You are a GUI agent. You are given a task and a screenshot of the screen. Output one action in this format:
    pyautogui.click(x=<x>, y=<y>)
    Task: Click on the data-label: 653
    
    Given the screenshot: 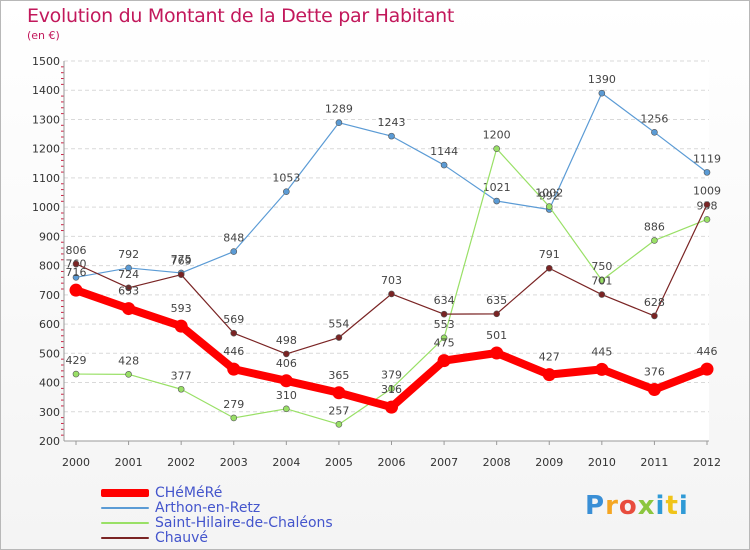 What is the action you would take?
    pyautogui.click(x=128, y=291)
    